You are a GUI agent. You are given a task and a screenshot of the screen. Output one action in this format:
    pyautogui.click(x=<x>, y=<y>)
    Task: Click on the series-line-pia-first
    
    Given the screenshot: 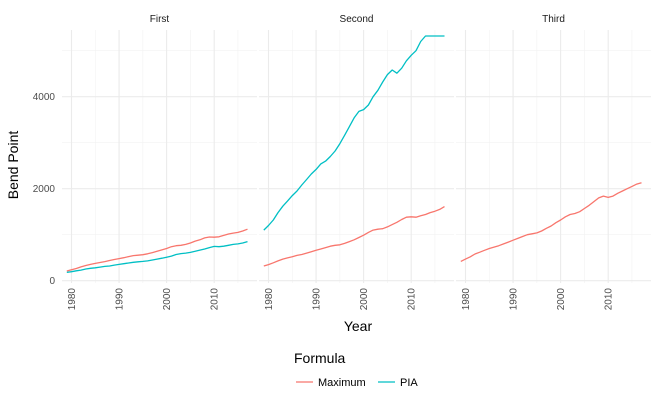 What is the action you would take?
    pyautogui.click(x=157, y=257)
    